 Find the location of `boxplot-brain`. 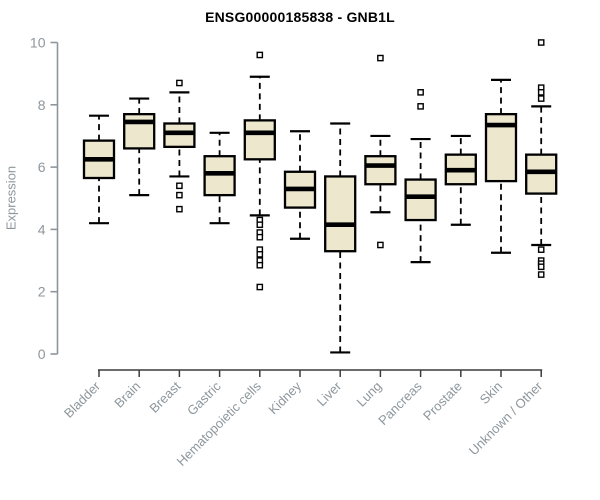

boxplot-brain is located at coordinates (139, 147).